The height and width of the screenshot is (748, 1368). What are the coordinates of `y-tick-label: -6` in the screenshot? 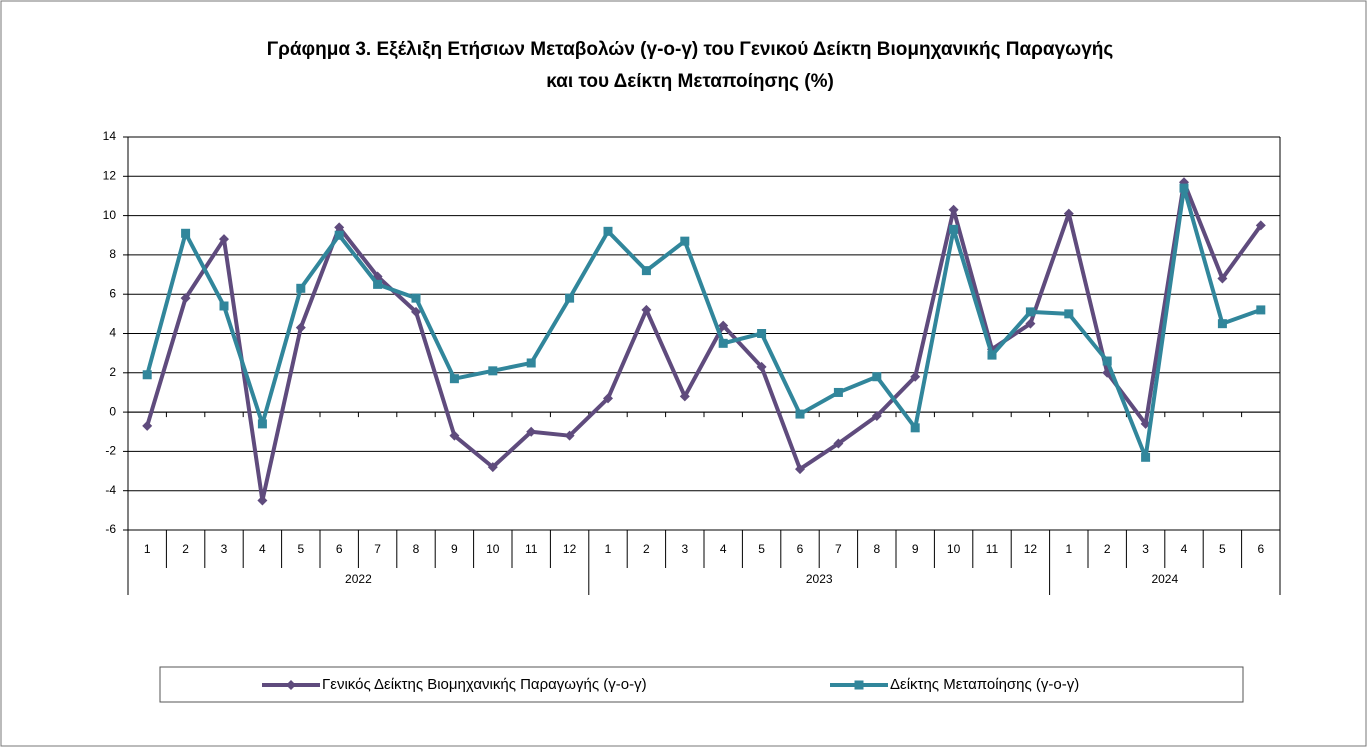 It's located at (110, 529).